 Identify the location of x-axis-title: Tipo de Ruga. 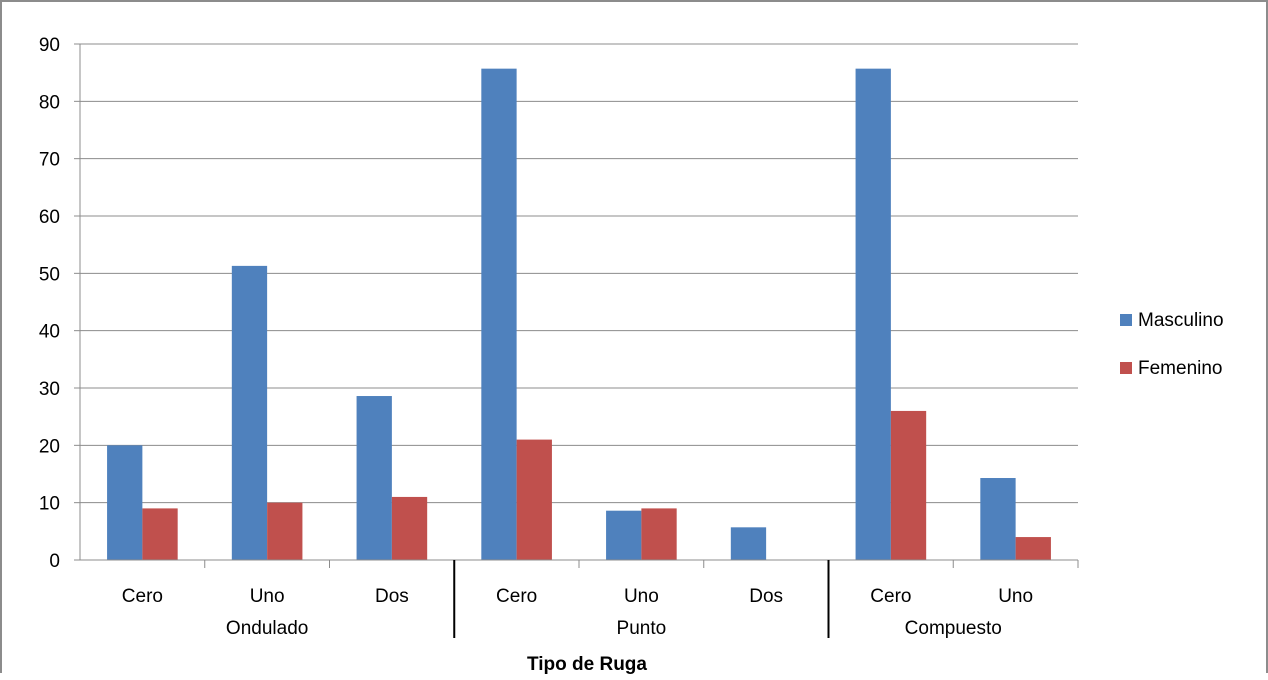
(587, 664).